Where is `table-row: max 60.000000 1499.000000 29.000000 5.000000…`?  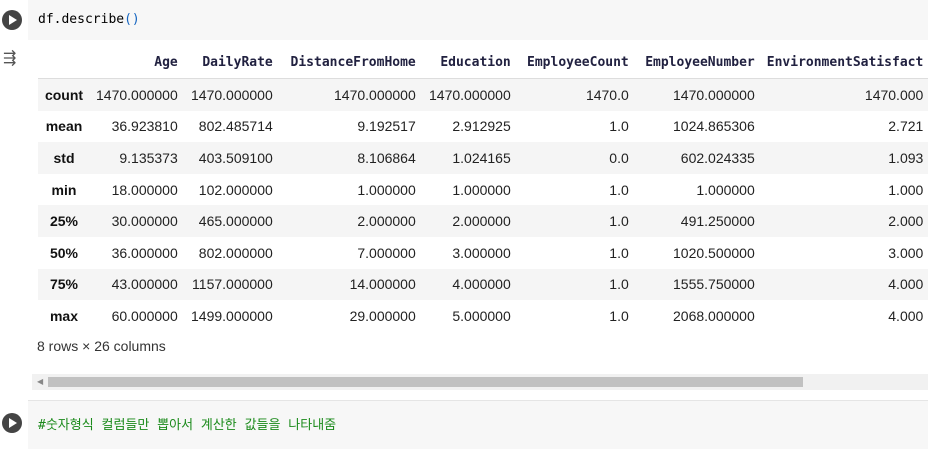
table-row: max 60.000000 1499.000000 29.000000 5.000000… is located at coordinates (483, 316).